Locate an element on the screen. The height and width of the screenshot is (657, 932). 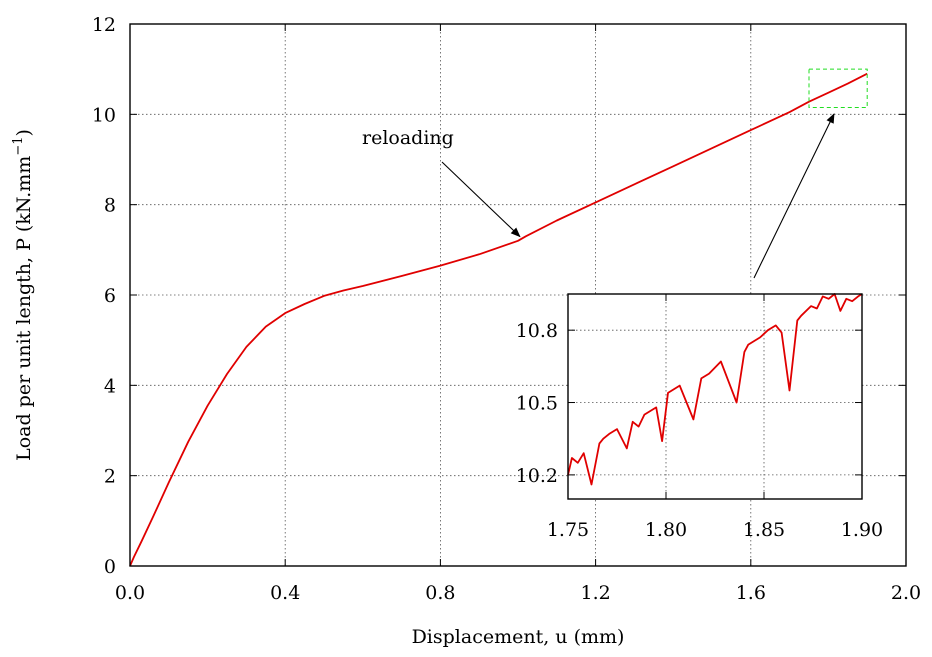
inset-series-line is located at coordinates (715, 389).